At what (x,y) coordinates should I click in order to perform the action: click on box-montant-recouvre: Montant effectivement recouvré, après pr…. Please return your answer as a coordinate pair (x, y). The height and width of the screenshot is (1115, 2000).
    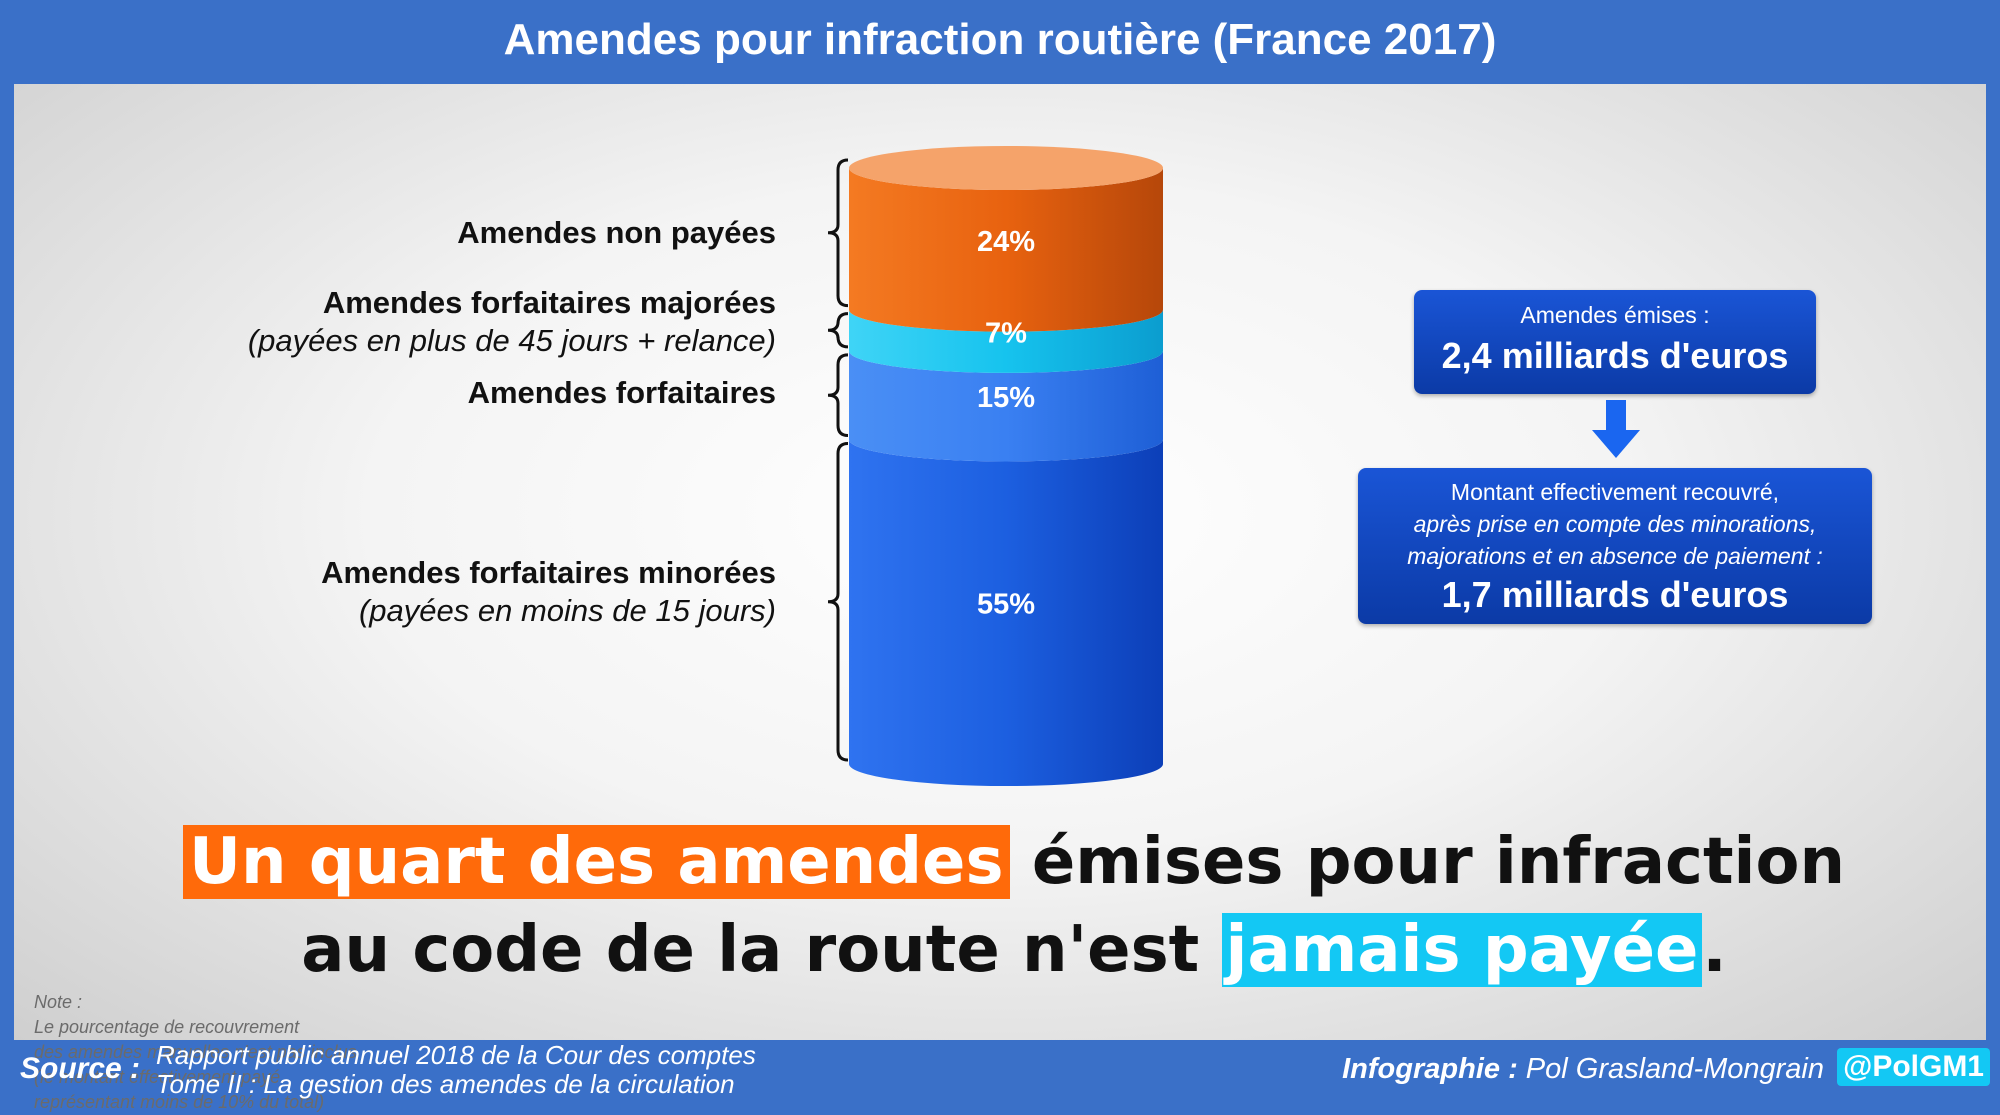
    Looking at the image, I should click on (1615, 546).